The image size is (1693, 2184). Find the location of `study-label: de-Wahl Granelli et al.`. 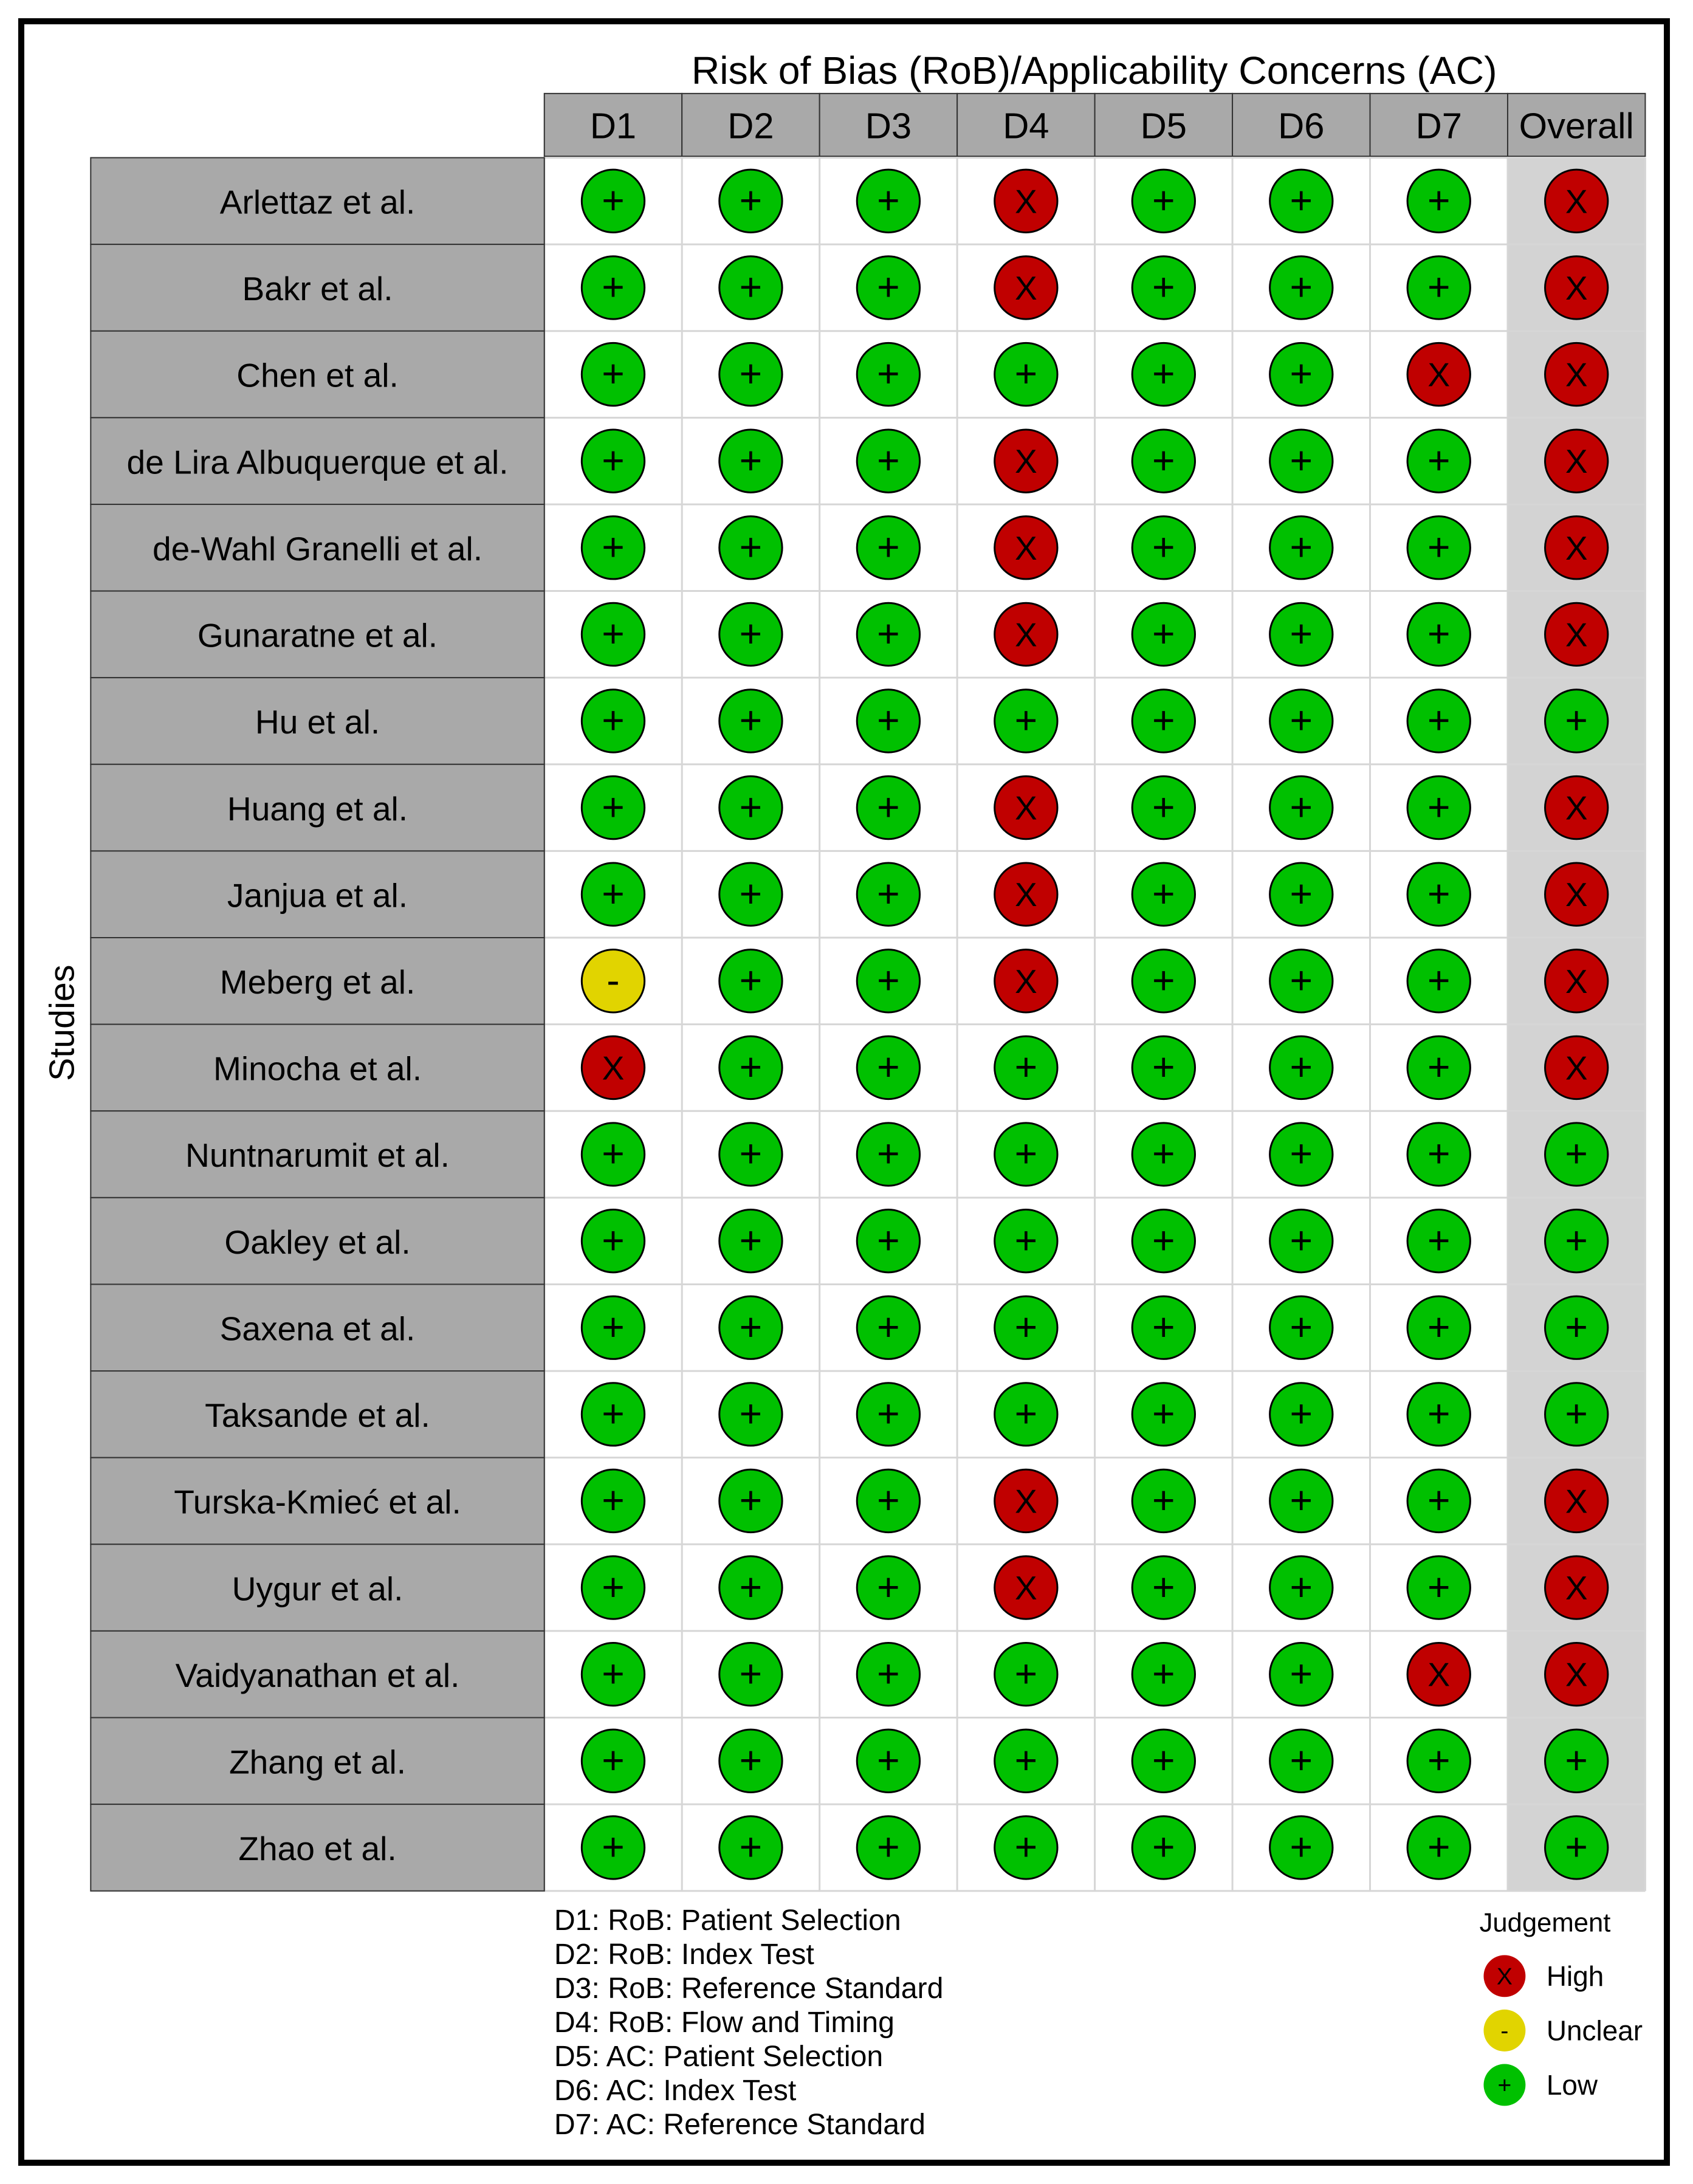

study-label: de-Wahl Granelli et al. is located at coordinates (317, 549).